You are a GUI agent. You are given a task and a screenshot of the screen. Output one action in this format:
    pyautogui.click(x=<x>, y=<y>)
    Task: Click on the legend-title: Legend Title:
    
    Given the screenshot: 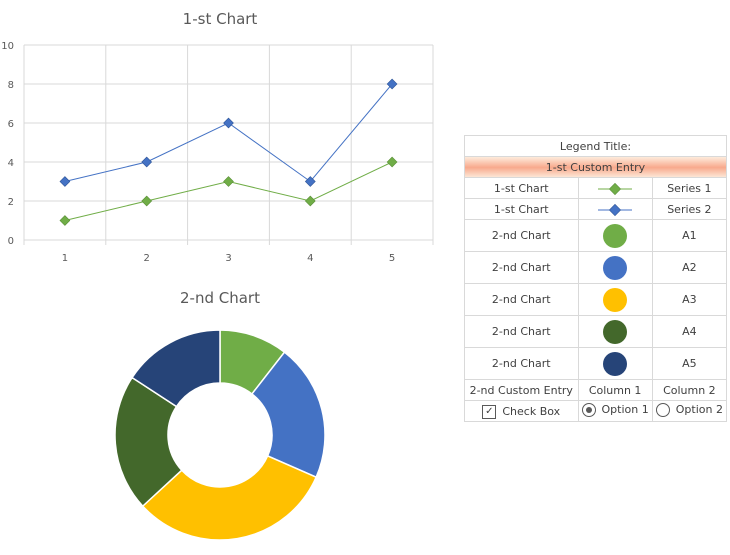 What is the action you would take?
    pyautogui.click(x=595, y=146)
    